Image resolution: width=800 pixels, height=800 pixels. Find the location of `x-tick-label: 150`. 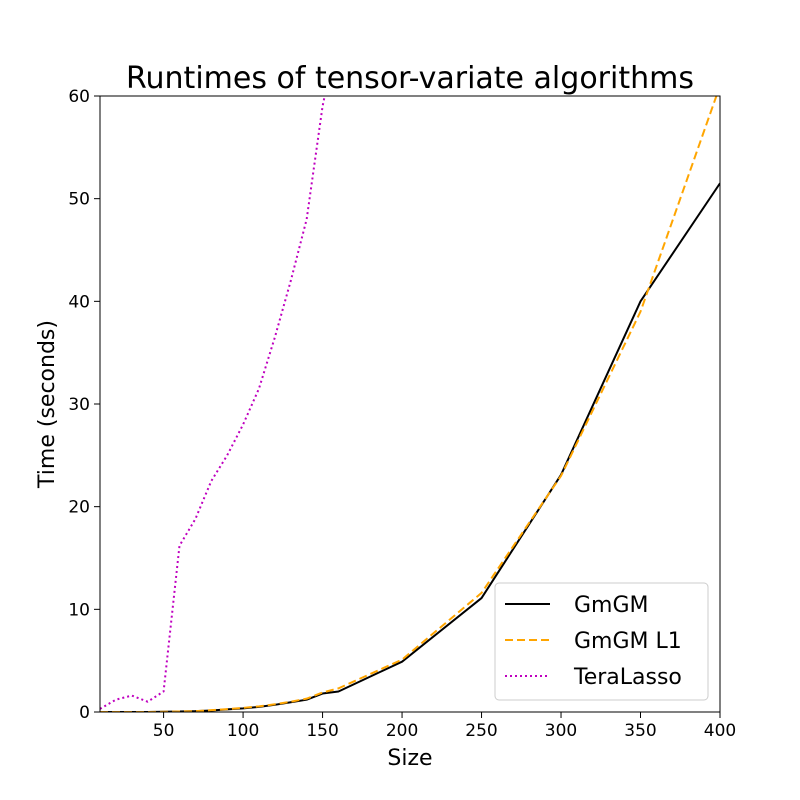

x-tick-label: 150 is located at coordinates (322, 731).